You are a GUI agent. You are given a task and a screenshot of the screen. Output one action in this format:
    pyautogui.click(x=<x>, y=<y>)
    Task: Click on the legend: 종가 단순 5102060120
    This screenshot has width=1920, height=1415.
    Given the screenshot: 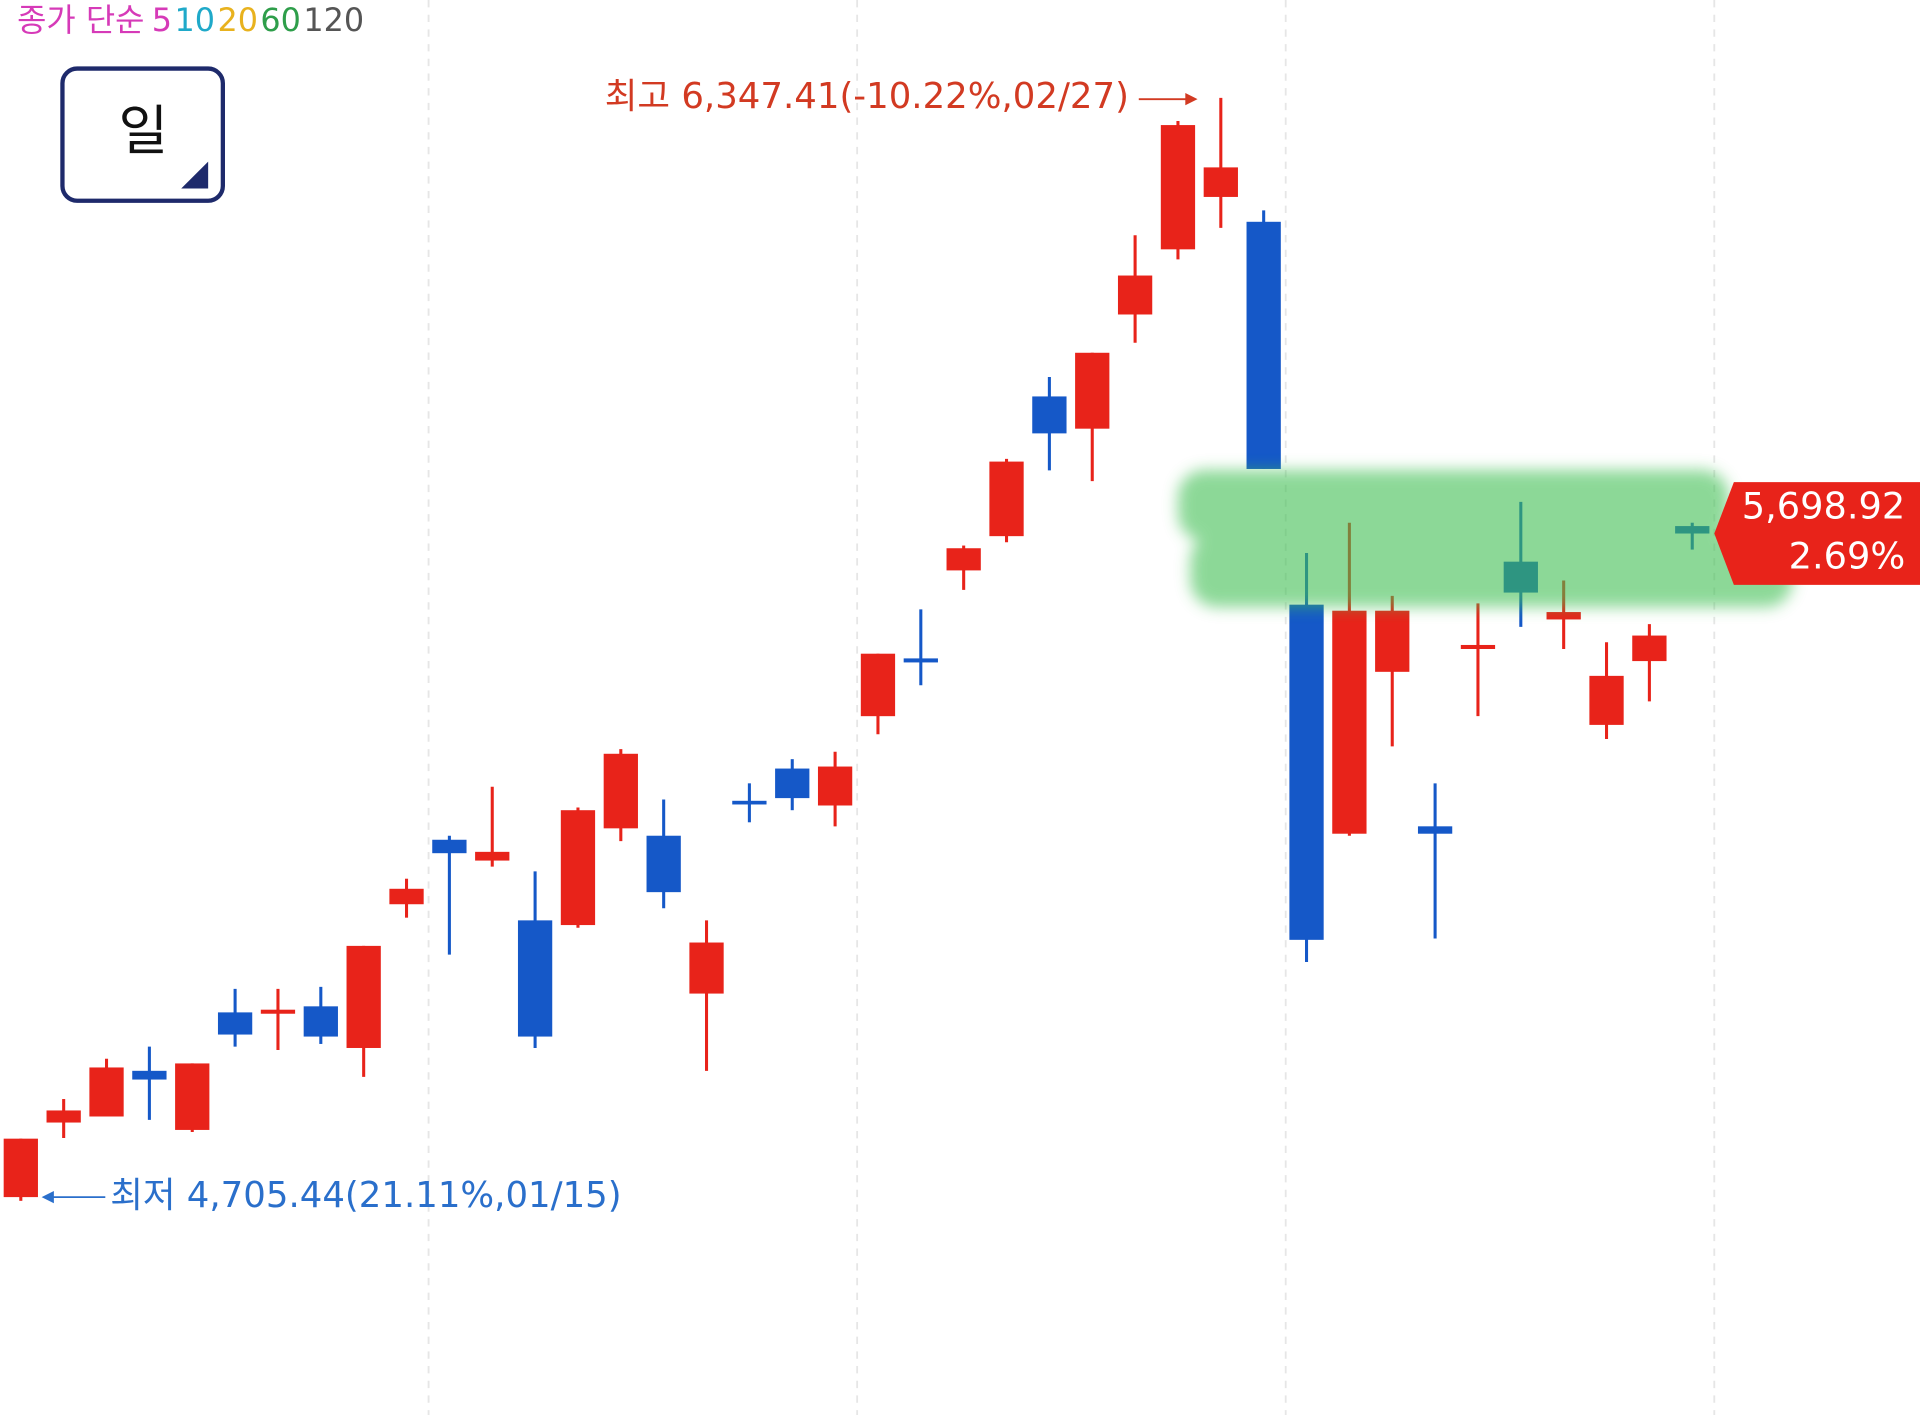 What is the action you would take?
    pyautogui.click(x=190, y=20)
    